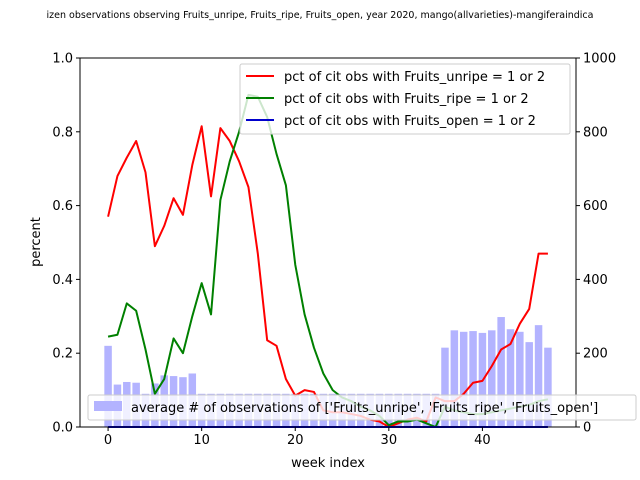  What do you see at coordinates (595, 206) in the screenshot?
I see `y2-tick-label-3: 600` at bounding box center [595, 206].